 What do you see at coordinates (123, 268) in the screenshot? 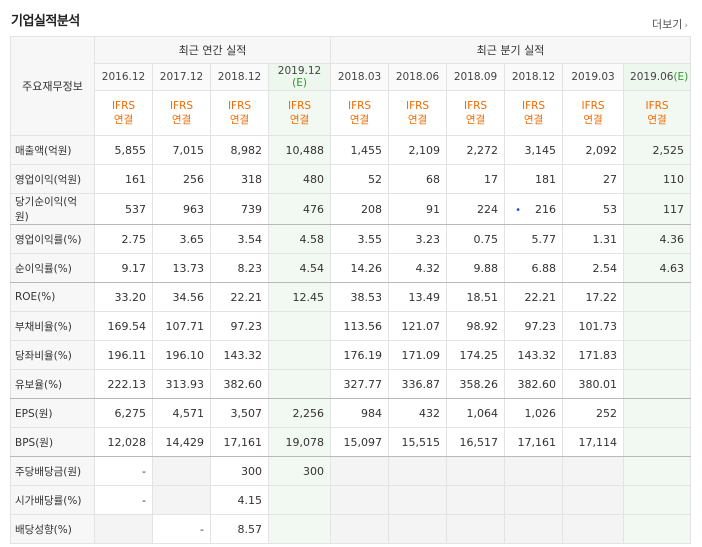
I see `table-cell: 9.17` at bounding box center [123, 268].